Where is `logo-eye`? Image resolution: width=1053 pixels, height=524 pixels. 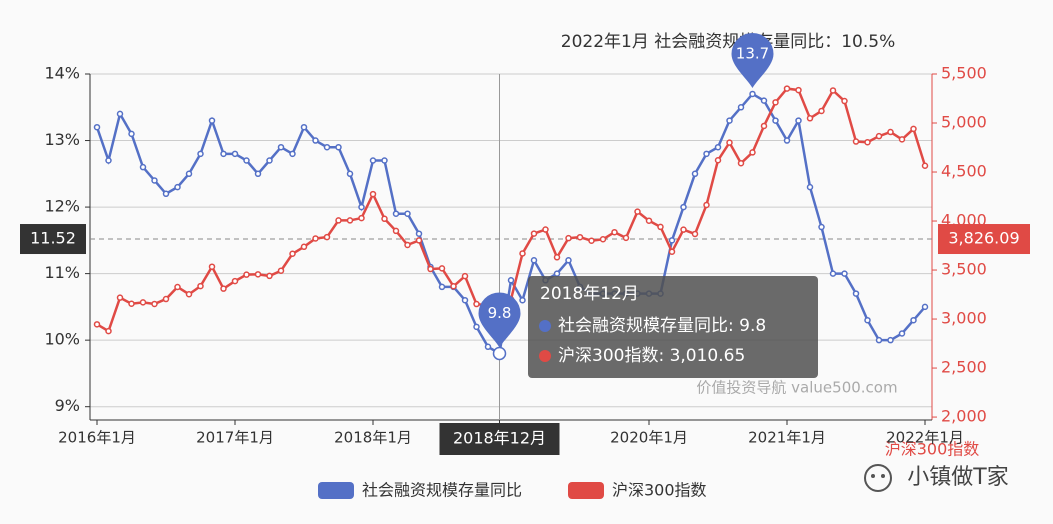
logo-eye is located at coordinates (873, 476).